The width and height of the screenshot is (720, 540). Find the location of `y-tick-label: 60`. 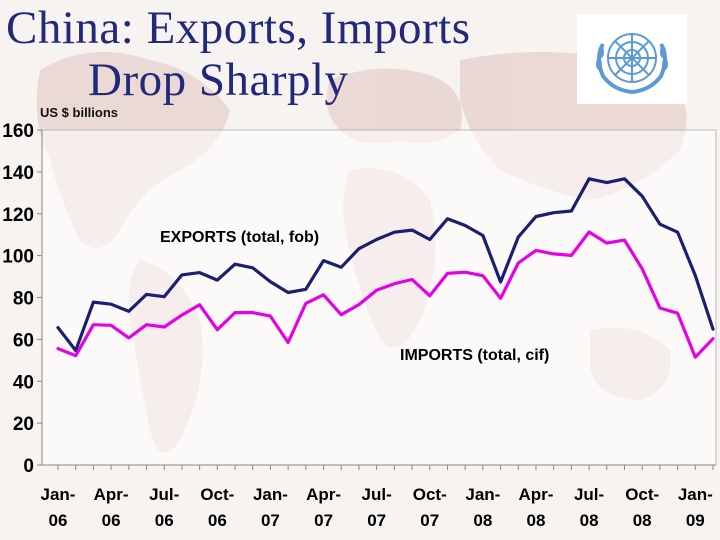

y-tick-label: 60 is located at coordinates (23, 340).